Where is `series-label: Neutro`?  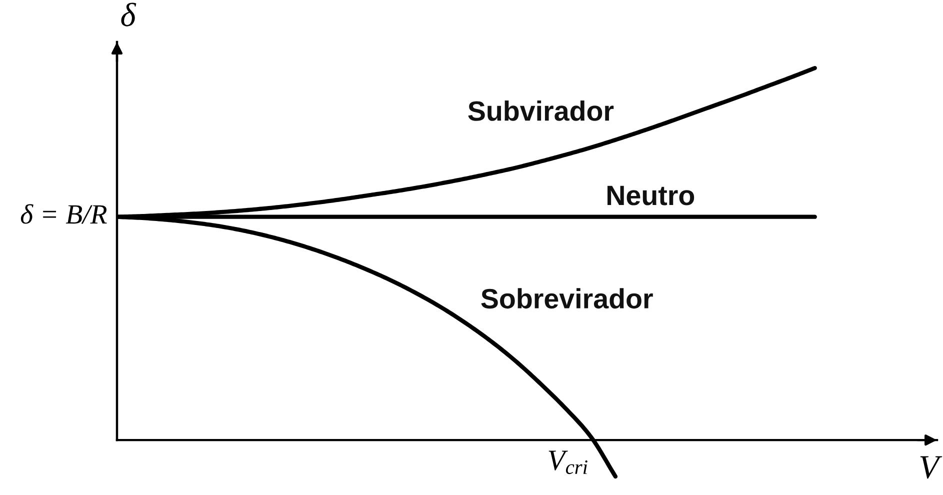
series-label: Neutro is located at coordinates (651, 196).